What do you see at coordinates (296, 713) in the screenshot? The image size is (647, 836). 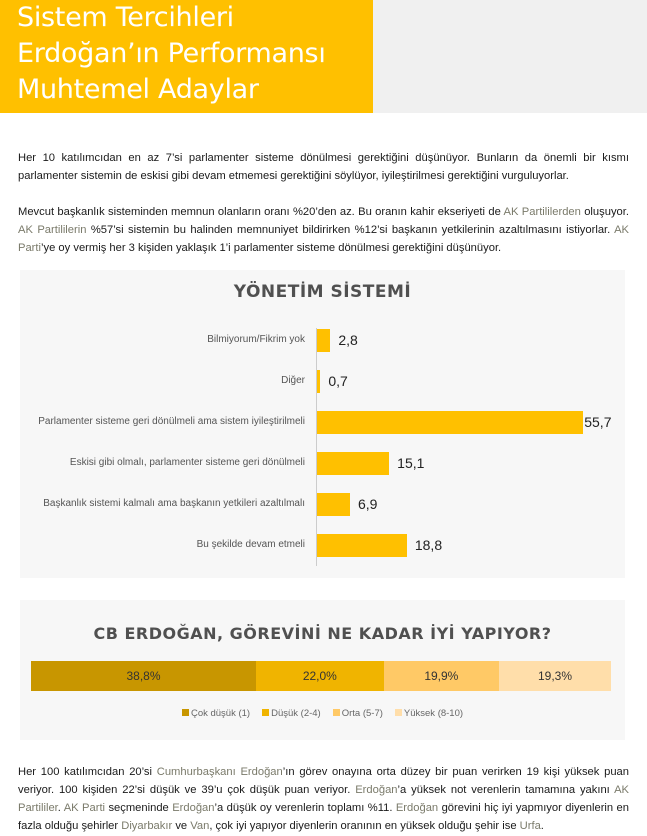 I see `legend-label: Düşük (2-4)` at bounding box center [296, 713].